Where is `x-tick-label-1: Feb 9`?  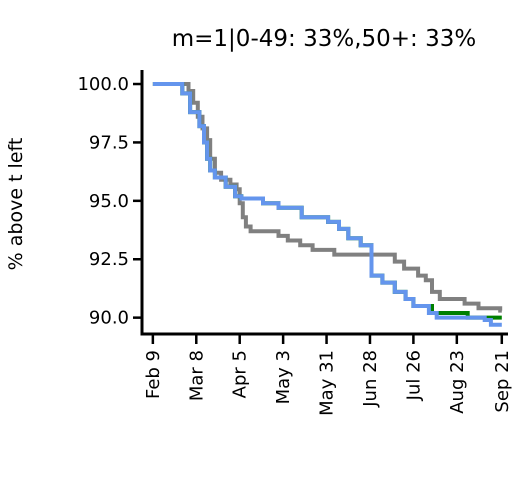
x-tick-label-1: Feb 9 is located at coordinates (153, 374).